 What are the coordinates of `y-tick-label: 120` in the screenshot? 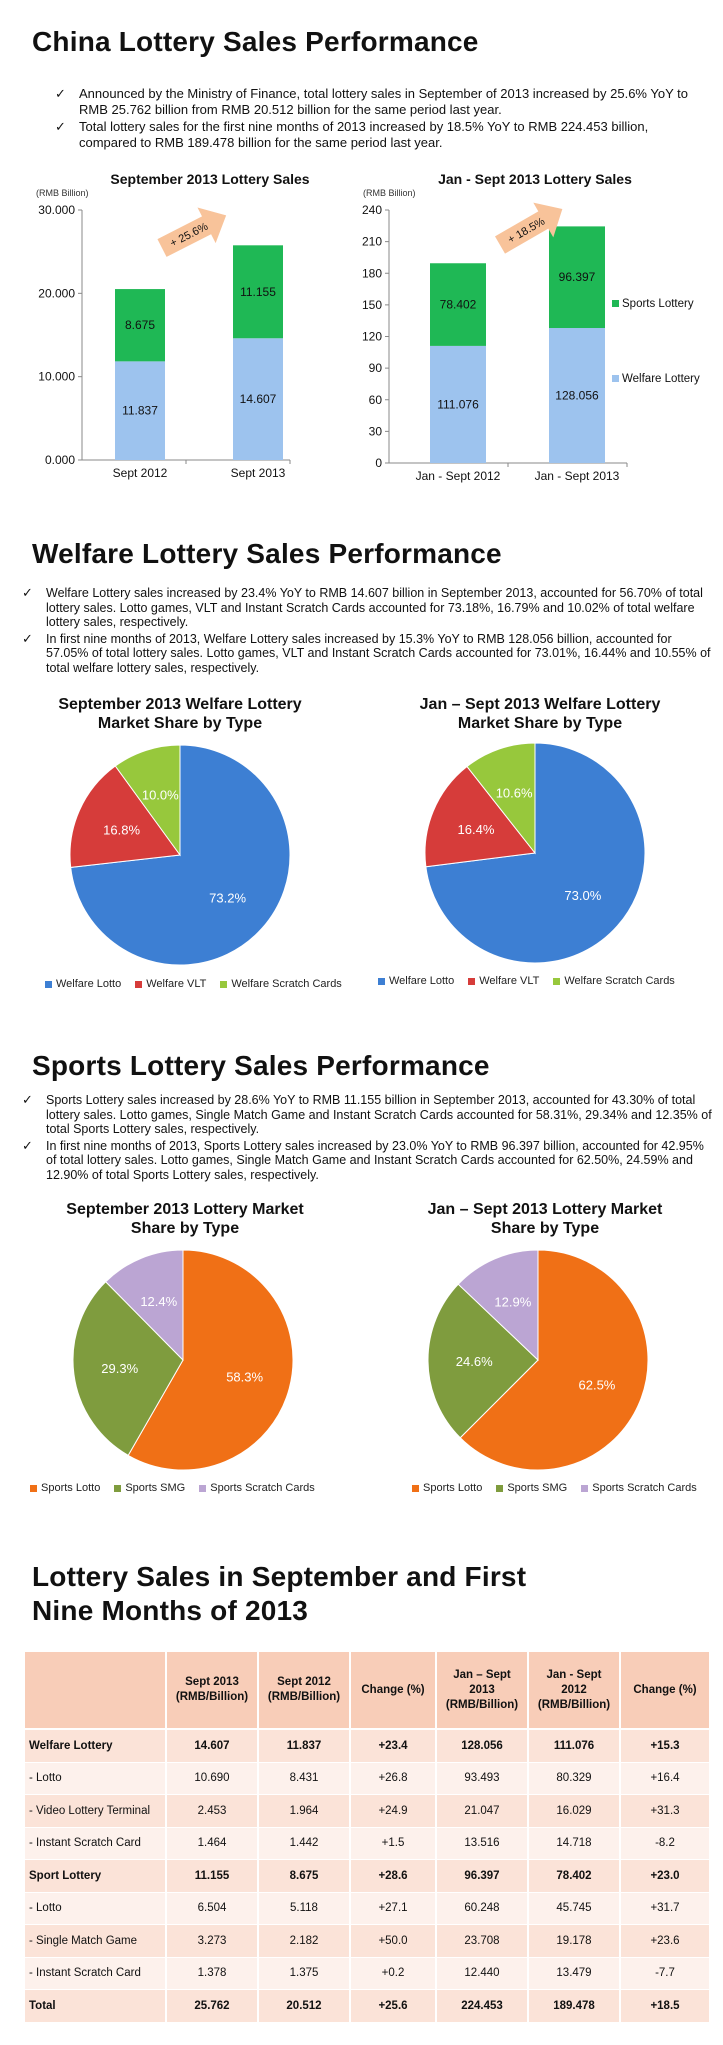 It's located at (372, 337).